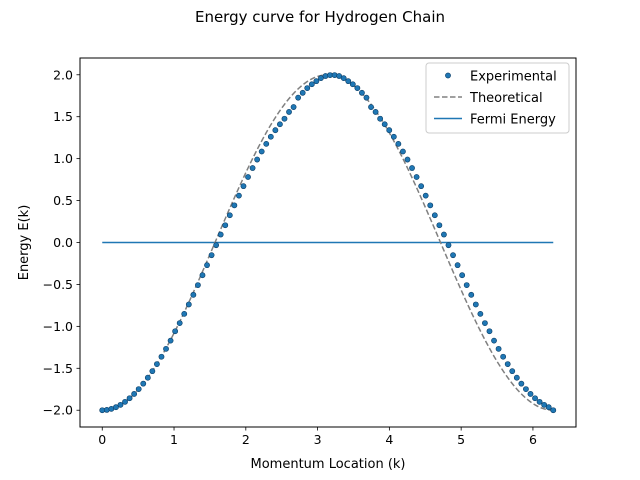 Image resolution: width=640 pixels, height=480 pixels. What do you see at coordinates (328, 464) in the screenshot?
I see `x-axis-label: Momentum Location (k)` at bounding box center [328, 464].